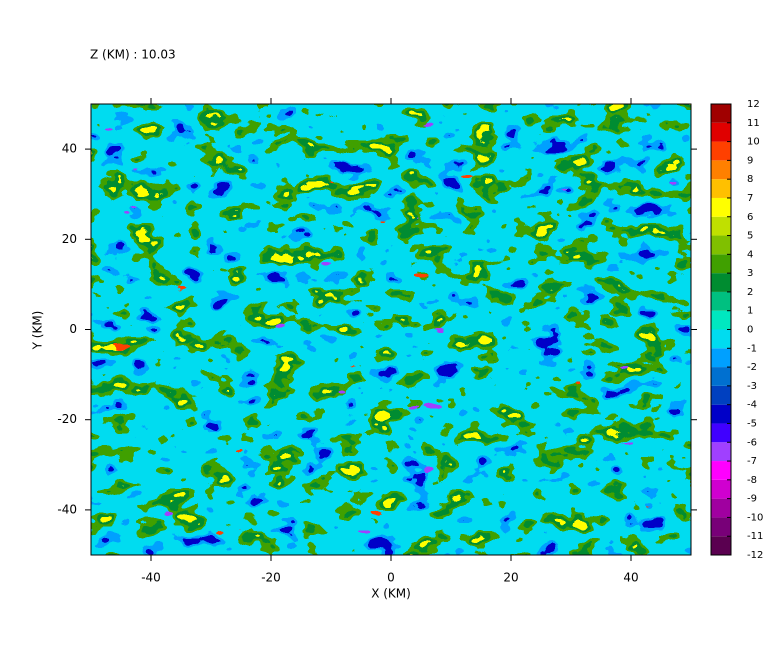 The image size is (768, 662). What do you see at coordinates (750, 330) in the screenshot?
I see `colorbar-label: 0` at bounding box center [750, 330].